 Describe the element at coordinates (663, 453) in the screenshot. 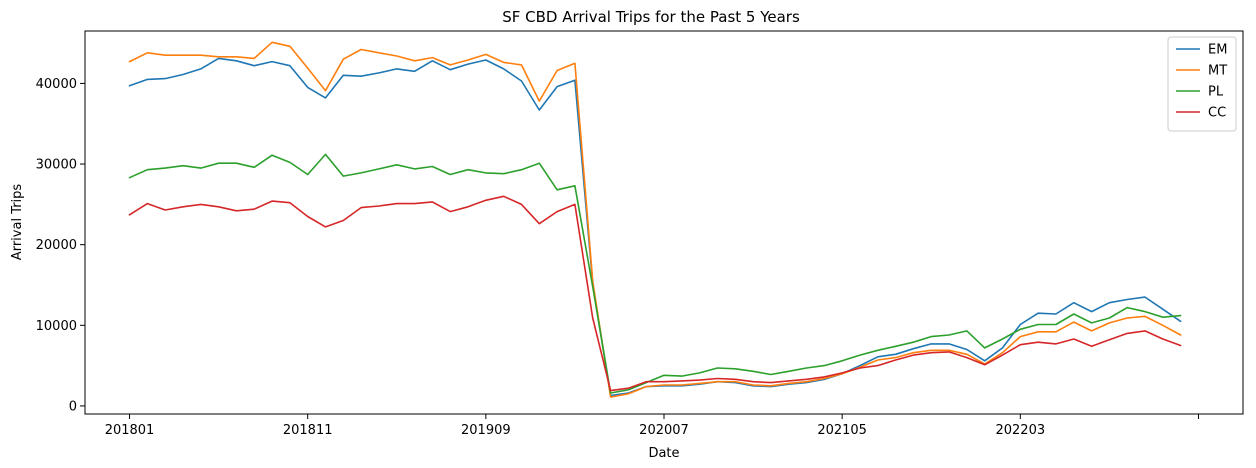

I see `x-axis-label: Date` at that location.